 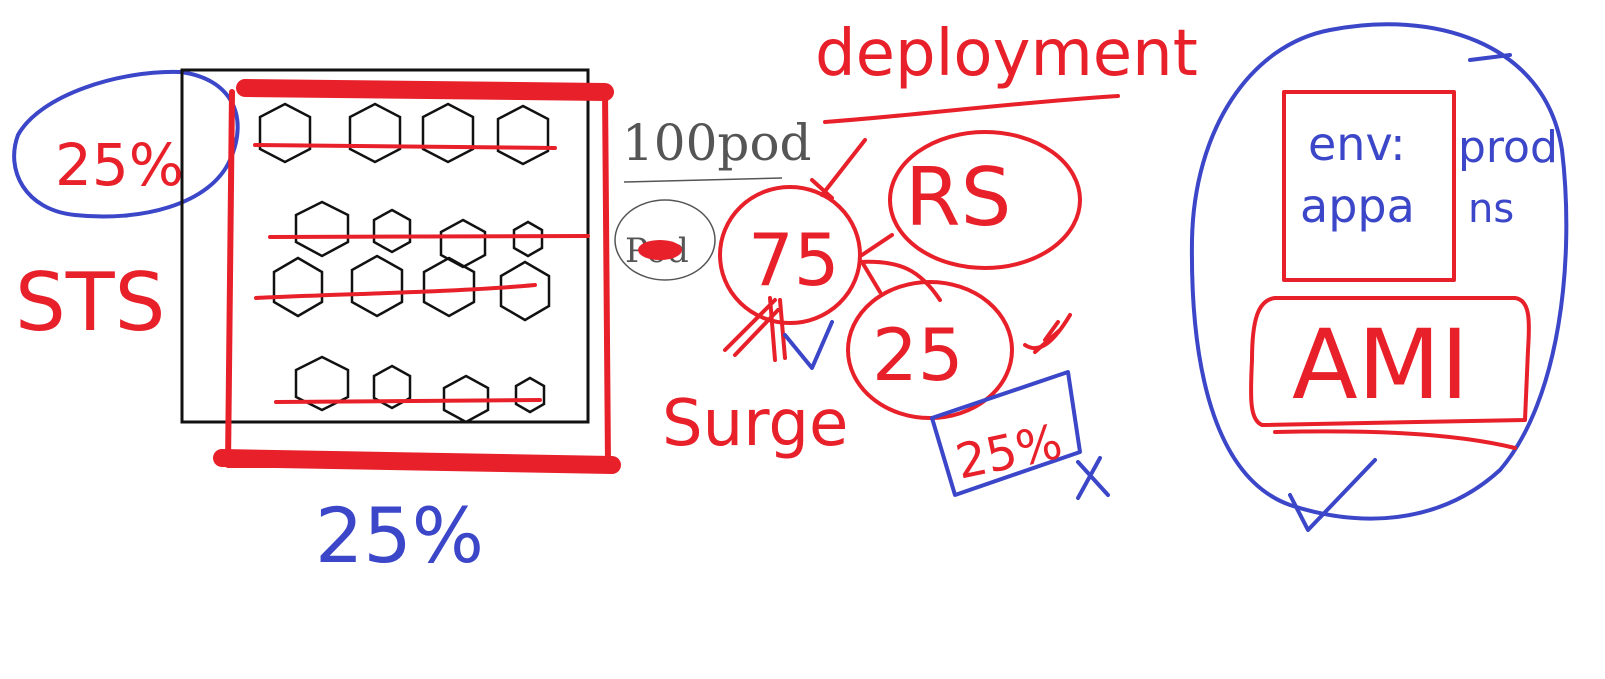 I want to click on node-box, so click(x=385, y=246).